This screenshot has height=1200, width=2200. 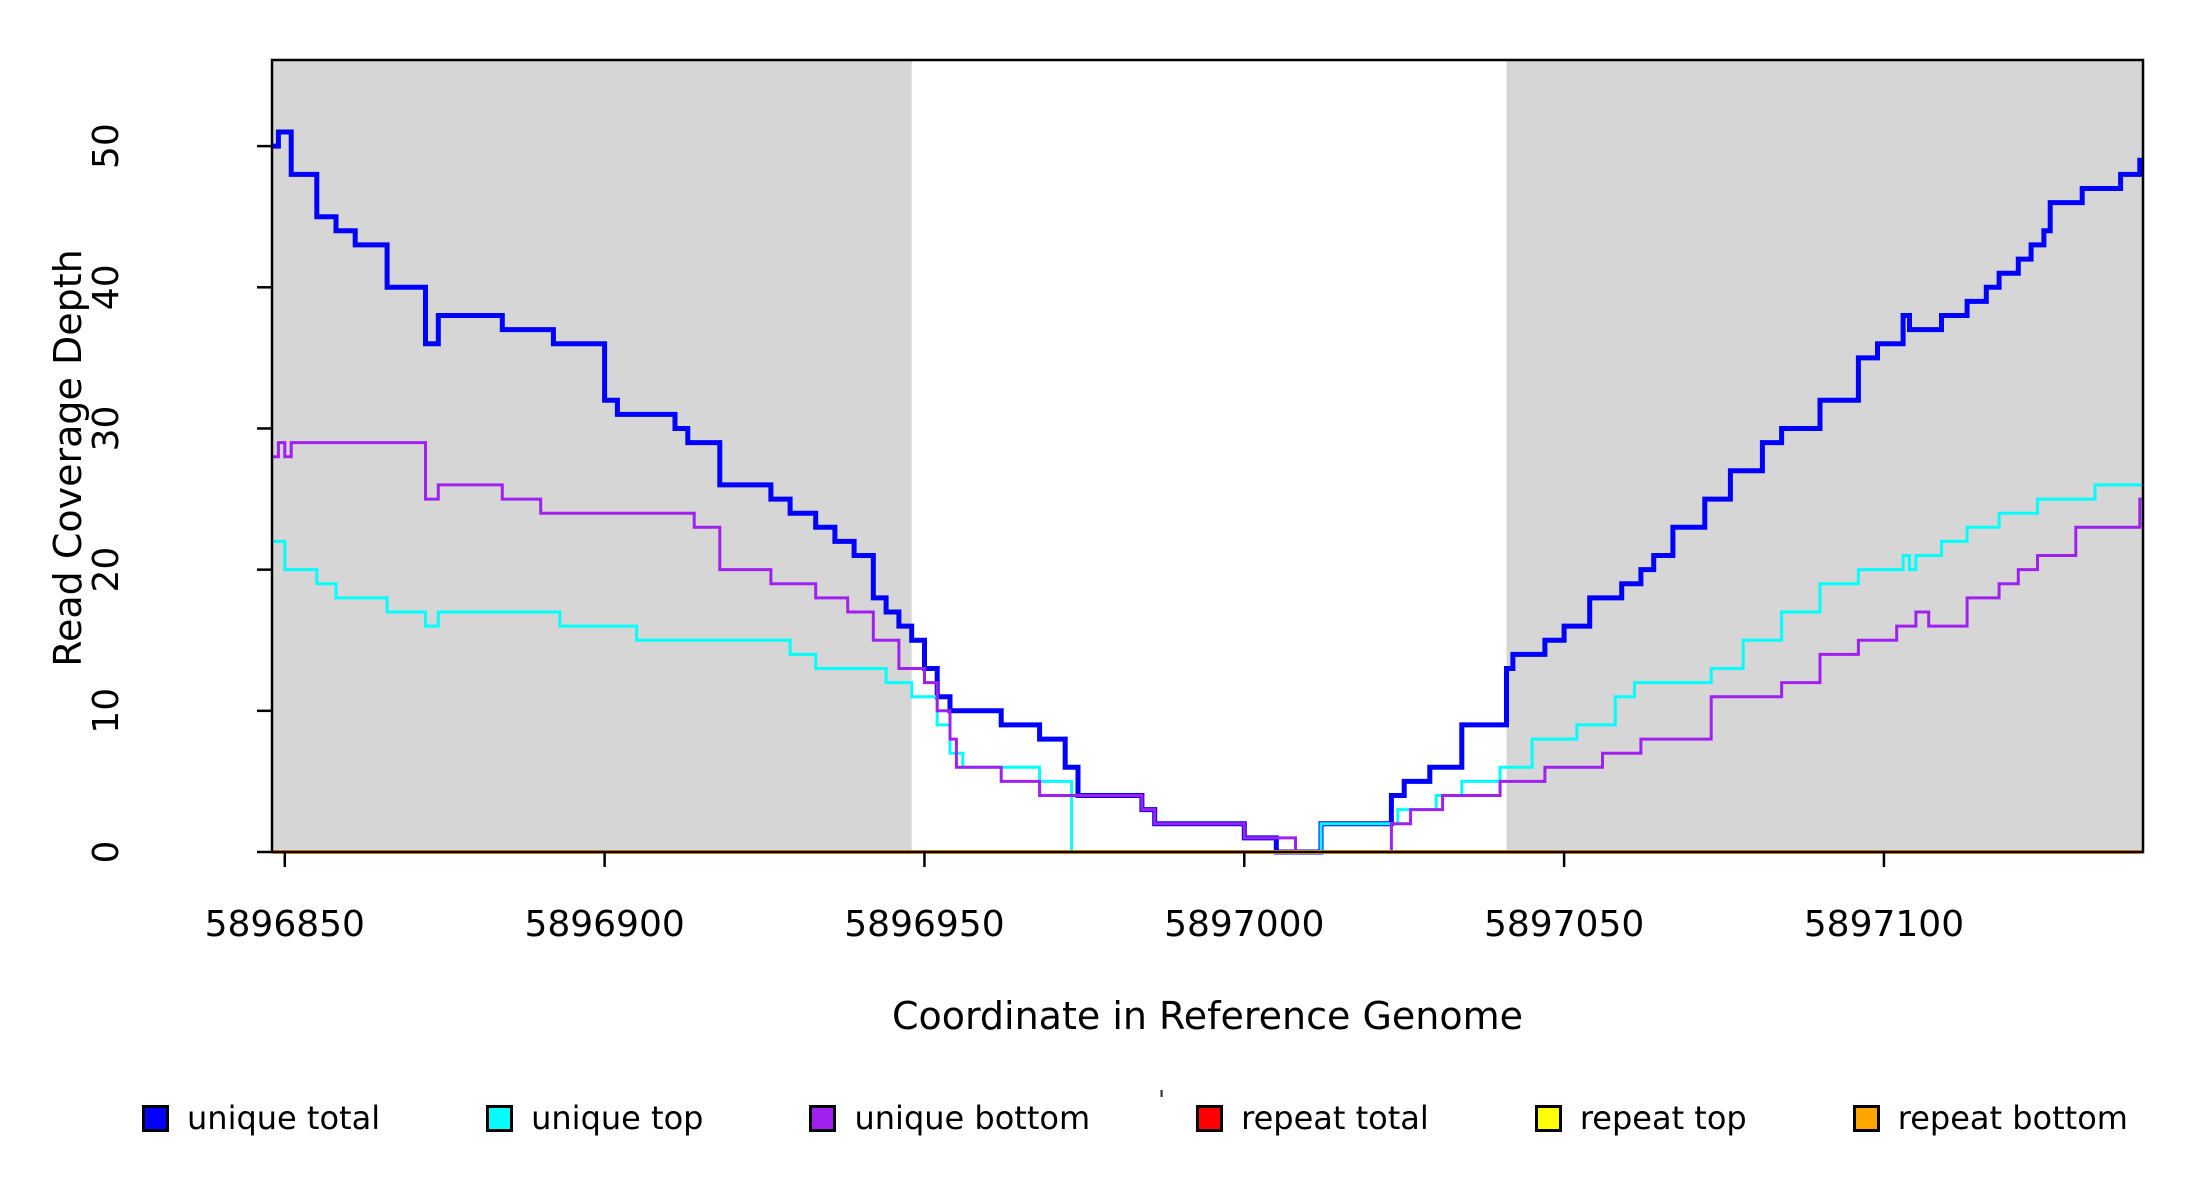 I want to click on x-axis-title-text: Coordinate in Reference Genome, so click(x=1207, y=1016).